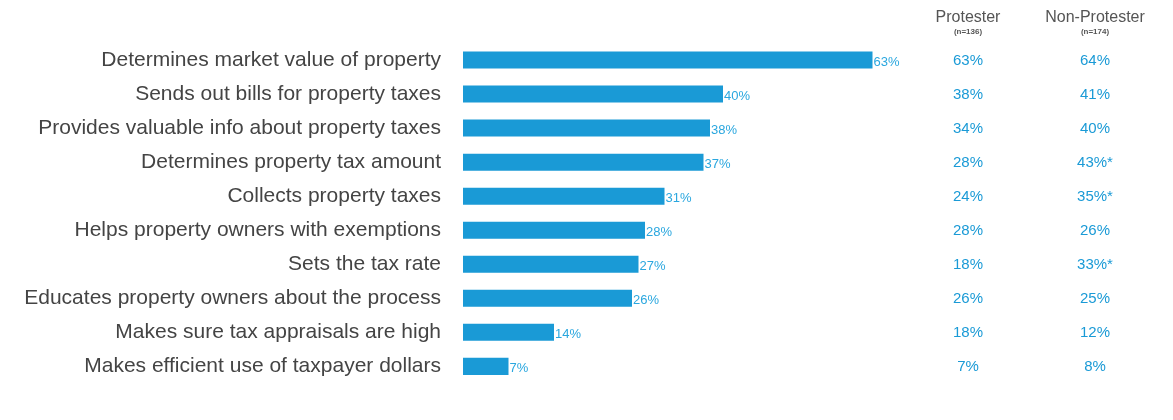 This screenshot has width=1173, height=420. Describe the element at coordinates (1095, 366) in the screenshot. I see `text: 8%` at that location.